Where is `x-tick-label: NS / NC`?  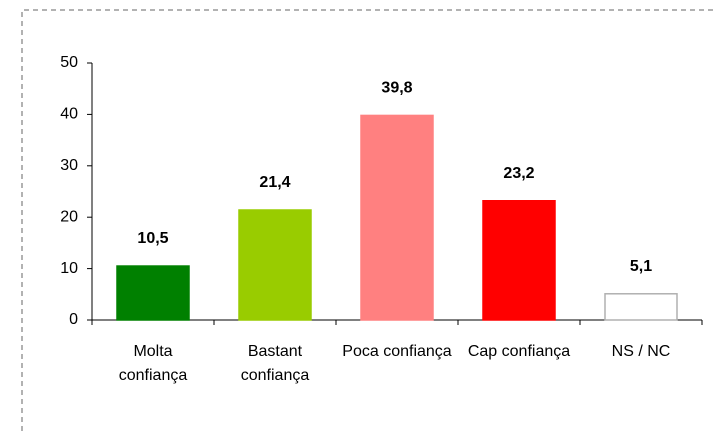
x-tick-label: NS / NC is located at coordinates (641, 351).